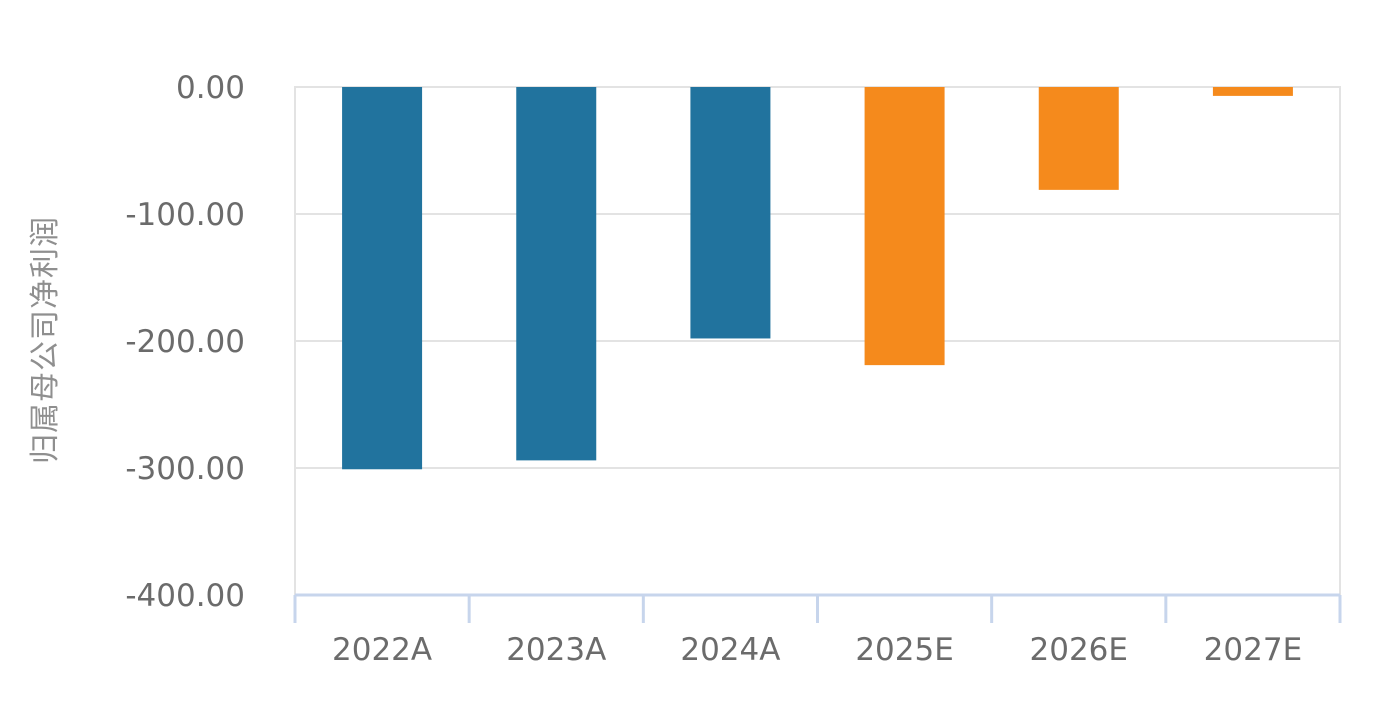  I want to click on y-tick-labels: 0.00 -100.00 -200.00 -300.00 -400.00, so click(185, 342).